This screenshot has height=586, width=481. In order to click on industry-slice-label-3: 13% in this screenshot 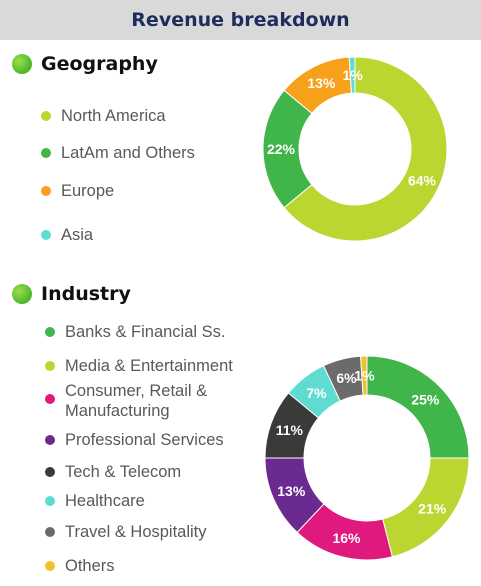, I will do `click(291, 491)`.